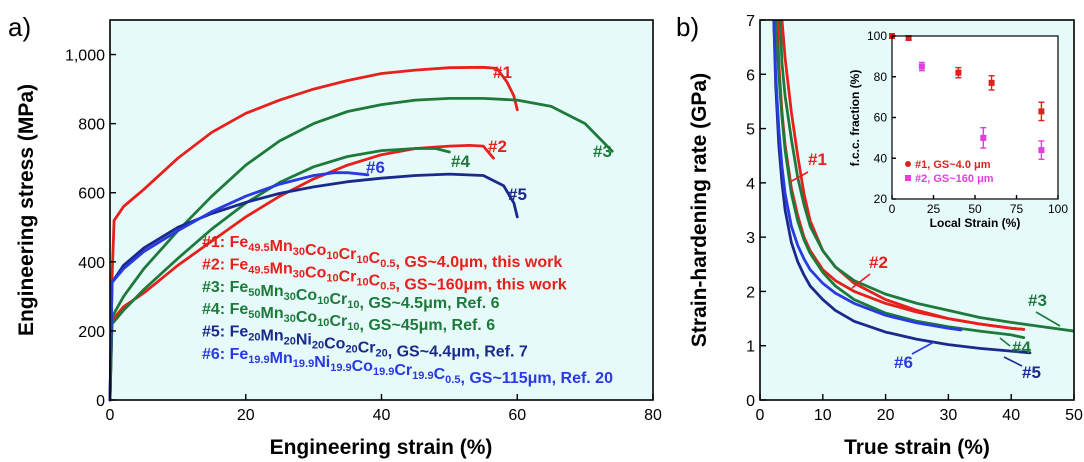  Describe the element at coordinates (881, 77) in the screenshot. I see `y-tick-label: 80` at that location.